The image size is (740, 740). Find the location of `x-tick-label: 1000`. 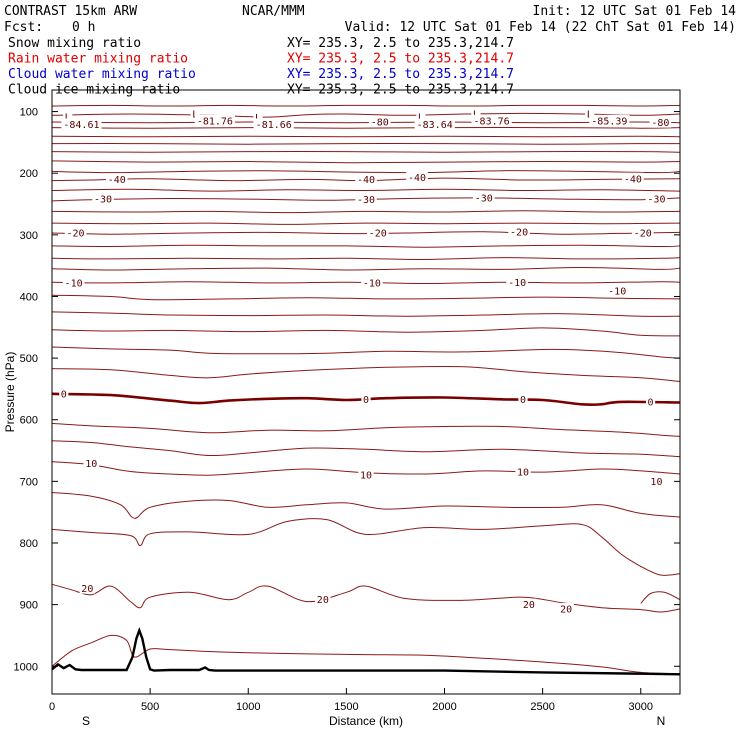

x-tick-label: 1000 is located at coordinates (248, 707).